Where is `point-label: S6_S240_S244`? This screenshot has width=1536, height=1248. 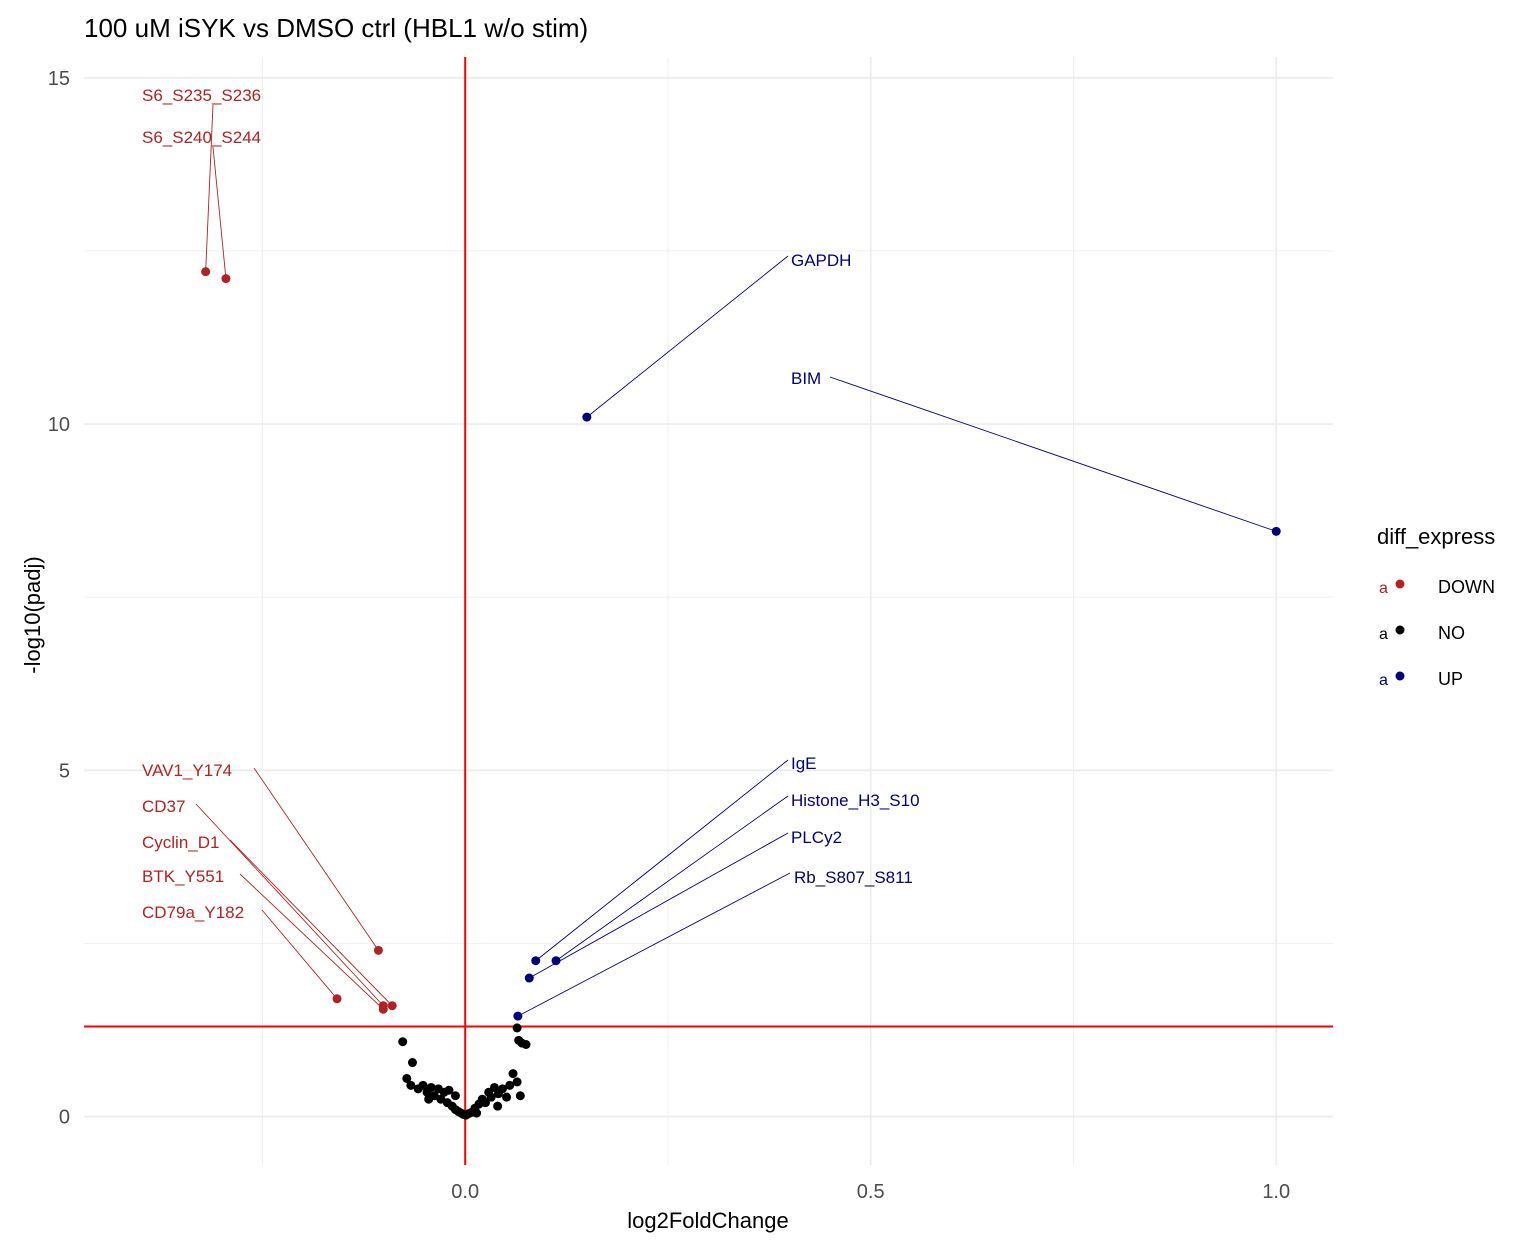
point-label: S6_S240_S244 is located at coordinates (201, 137).